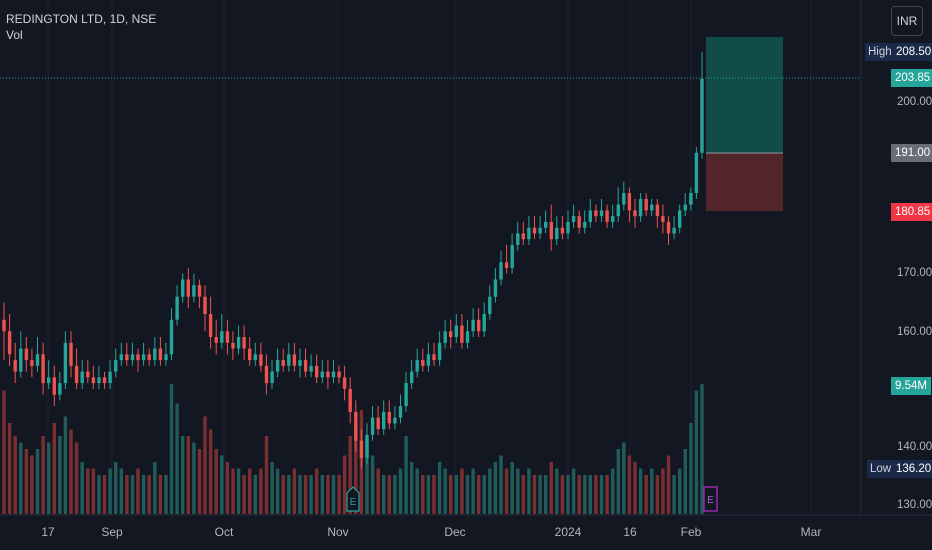  What do you see at coordinates (912, 52) in the screenshot?
I see `high-value: 208.50` at bounding box center [912, 52].